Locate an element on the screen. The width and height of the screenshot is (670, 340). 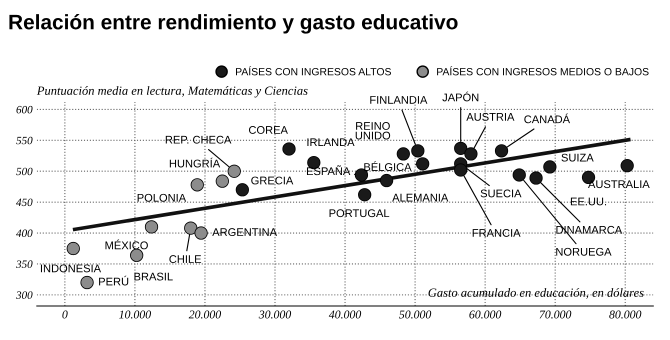
chart-title: Relación entre rendimiento y gasto educativo is located at coordinates (233, 24).